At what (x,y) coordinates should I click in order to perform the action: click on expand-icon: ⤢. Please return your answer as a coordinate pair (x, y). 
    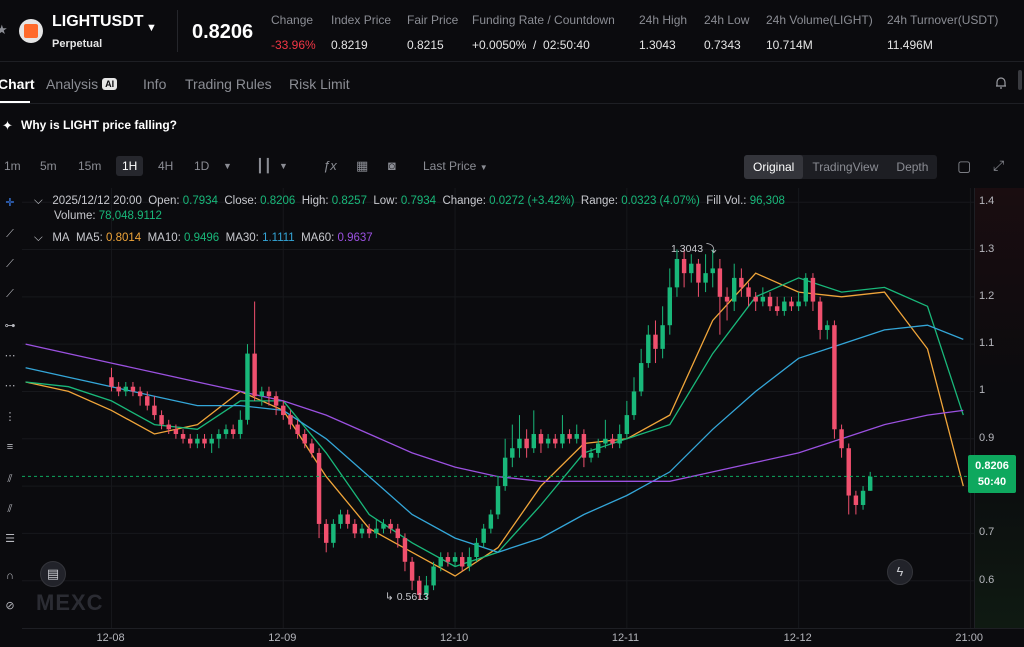
    Looking at the image, I should click on (999, 165).